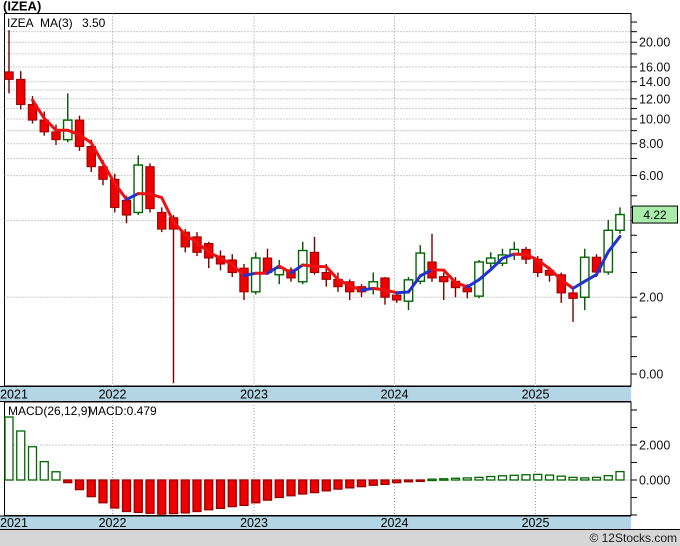 This screenshot has height=546, width=680. Describe the element at coordinates (113, 523) in the screenshot. I see `year-label: 2022` at that location.